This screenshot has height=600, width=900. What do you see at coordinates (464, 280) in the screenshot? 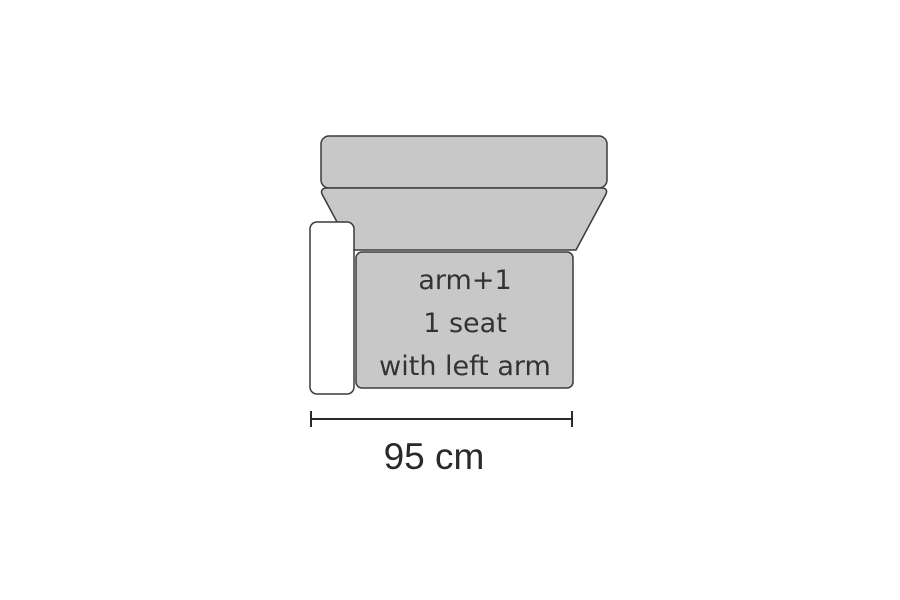
I see `module-label-line-1: arm+1` at bounding box center [464, 280].